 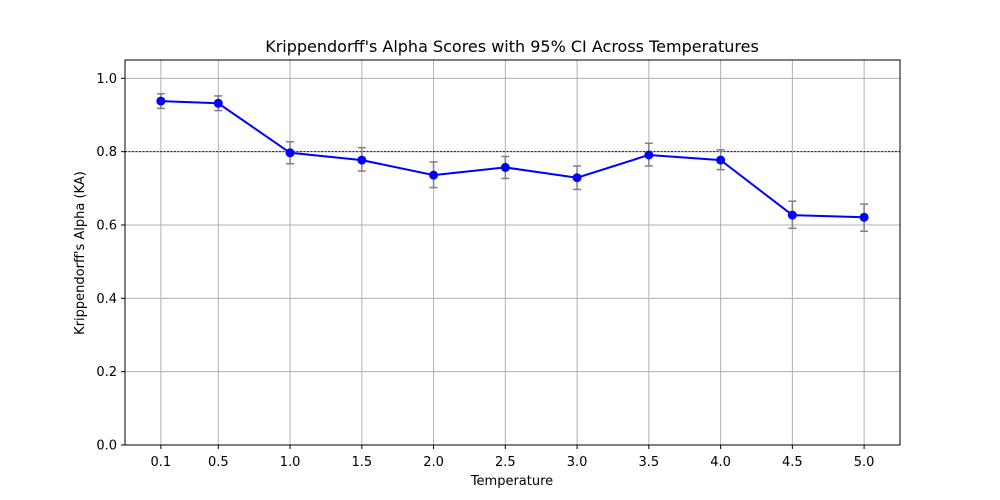 I want to click on x-tick-label: 4.0, so click(x=720, y=462).